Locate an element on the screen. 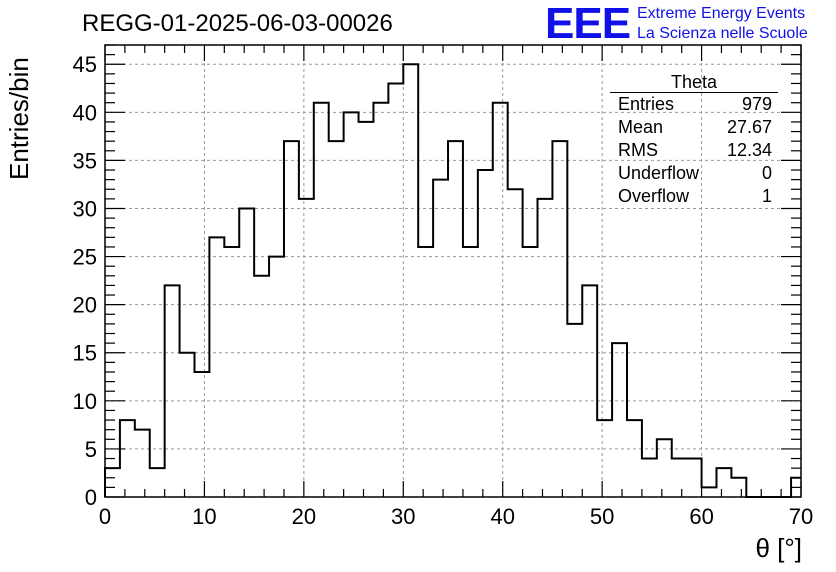 Image resolution: width=836 pixels, height=572 pixels. stats-row-overflow: Overflow 1 is located at coordinates (694, 196).